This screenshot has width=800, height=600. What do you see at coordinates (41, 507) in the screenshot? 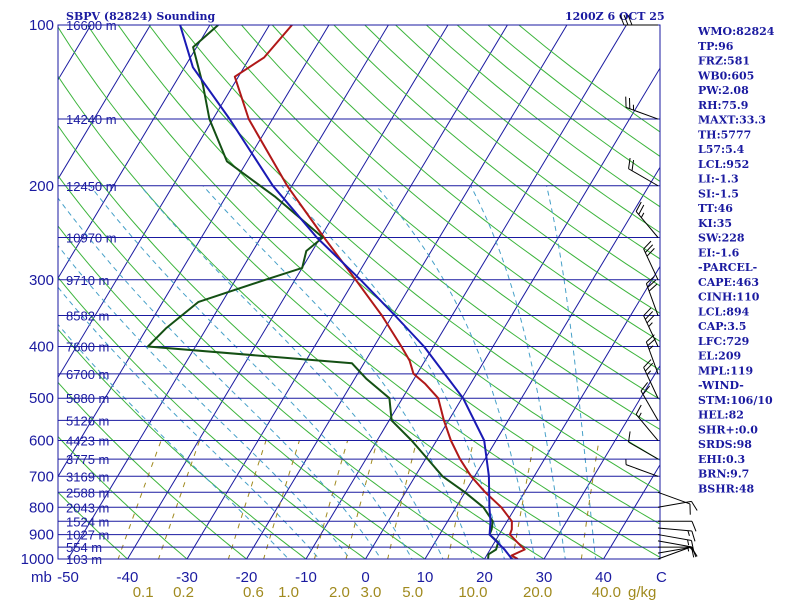
I see `pressure-tick-label: 800` at bounding box center [41, 507].